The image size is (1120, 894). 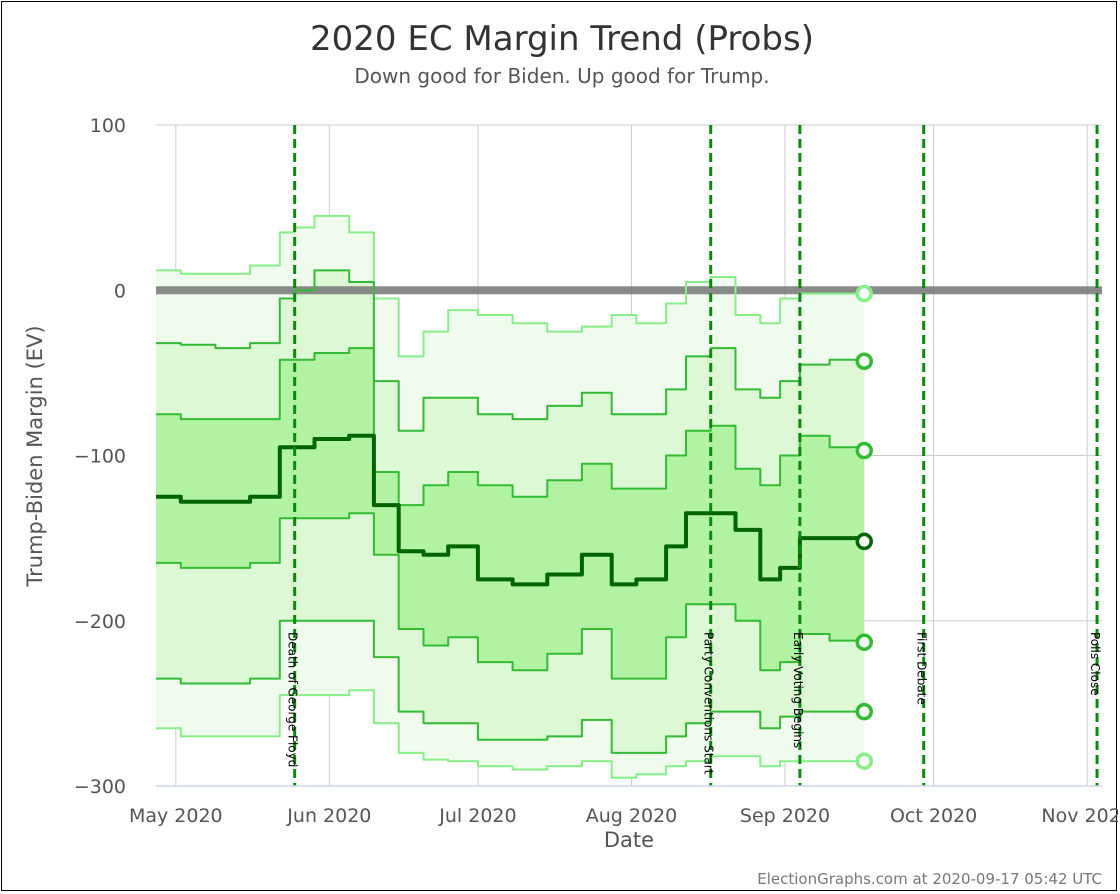 I want to click on y-tick-label: 100, so click(x=108, y=126).